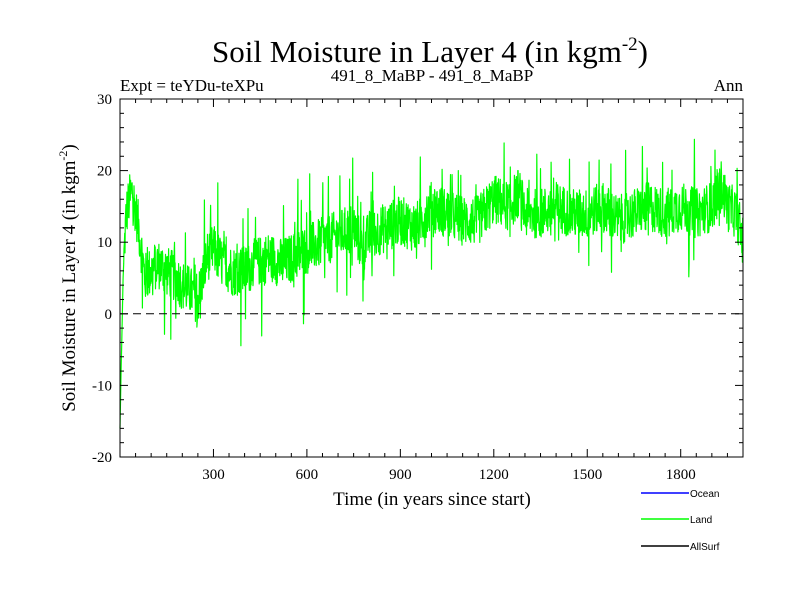 Image resolution: width=800 pixels, height=600 pixels. What do you see at coordinates (704, 494) in the screenshot?
I see `legend-label-ocean: Ocean` at bounding box center [704, 494].